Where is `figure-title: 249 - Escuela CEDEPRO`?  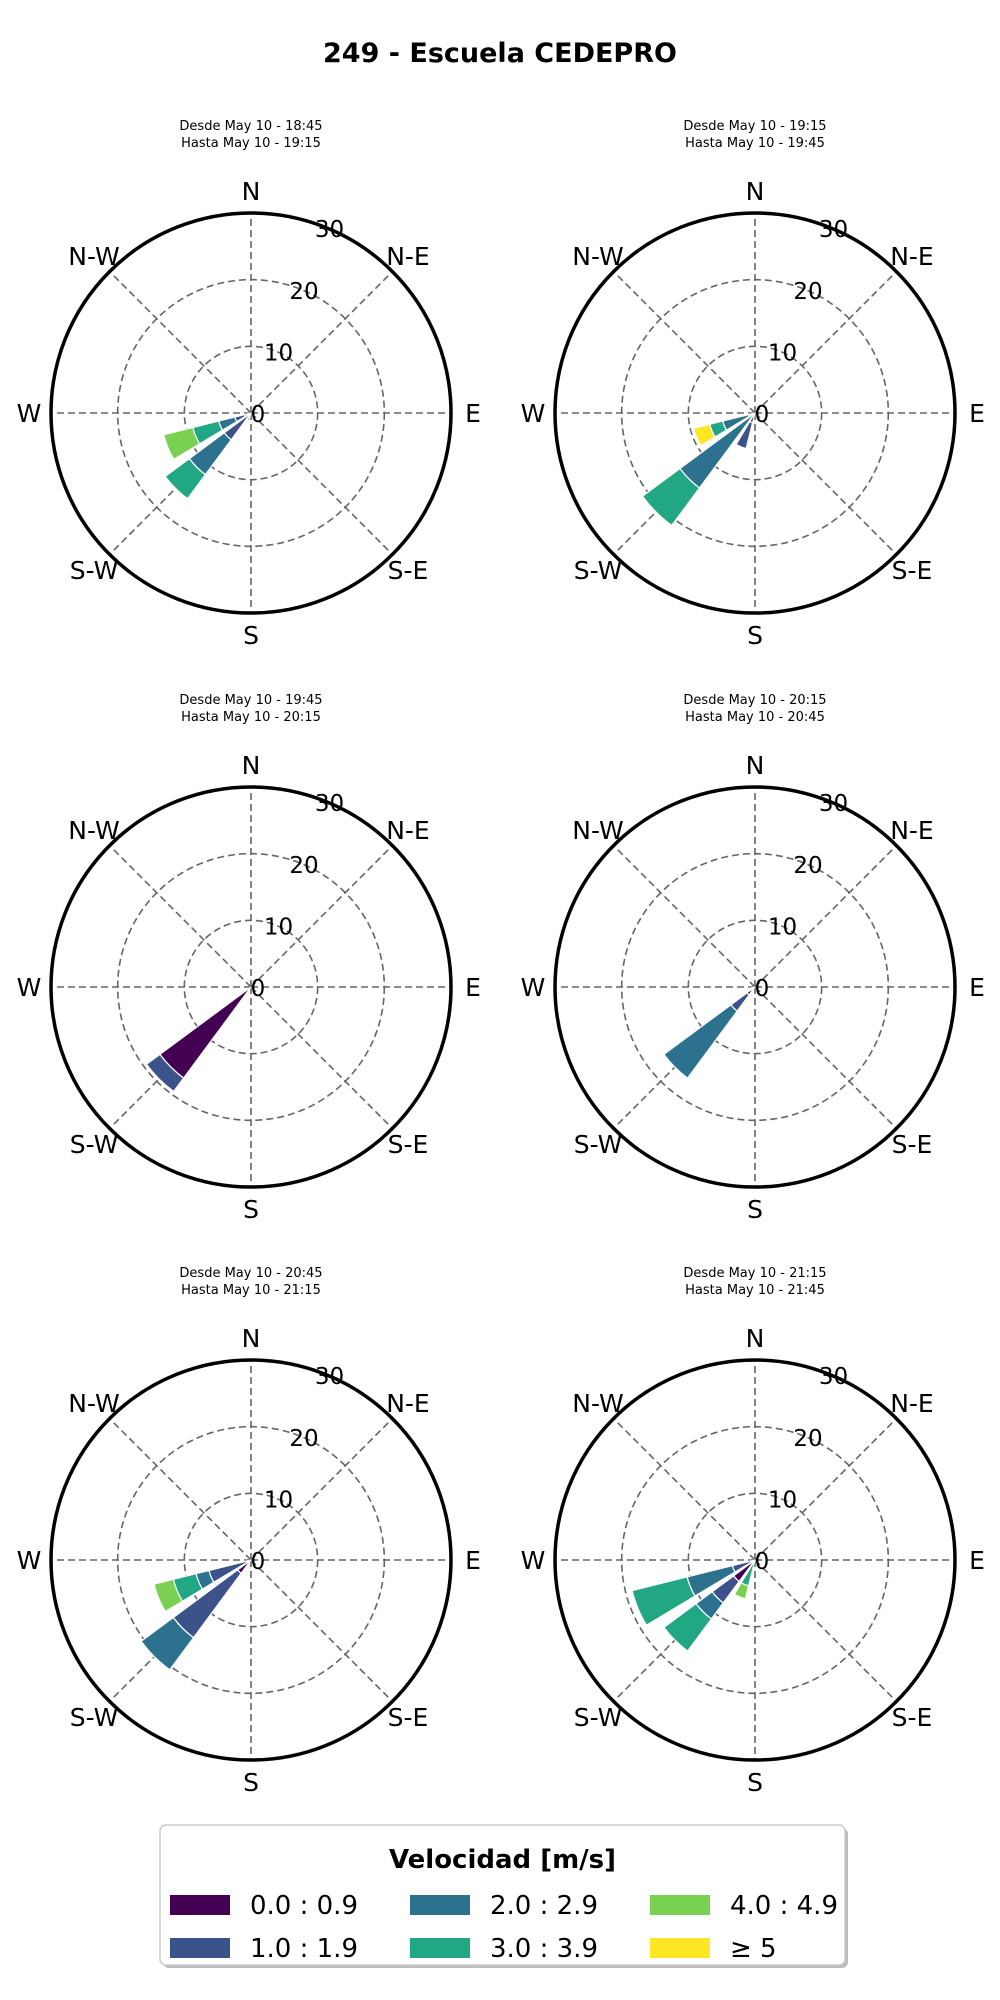 figure-title: 249 - Escuela CEDEPRO is located at coordinates (500, 53).